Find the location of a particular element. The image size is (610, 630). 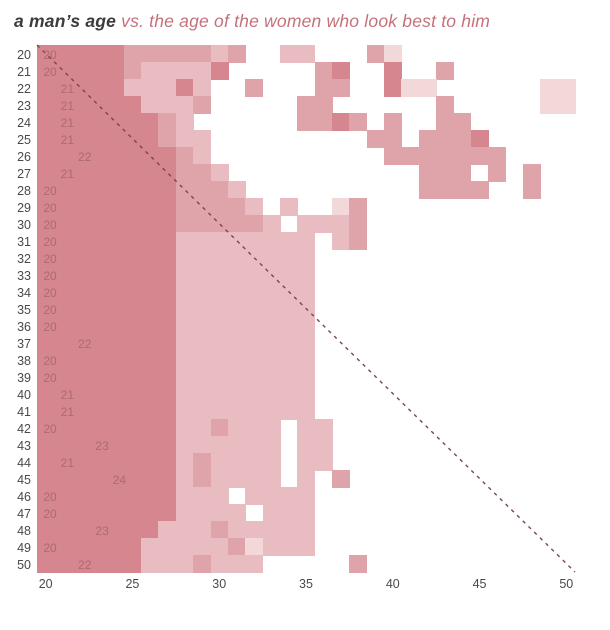

y-axis-label: 48 is located at coordinates (24, 530).